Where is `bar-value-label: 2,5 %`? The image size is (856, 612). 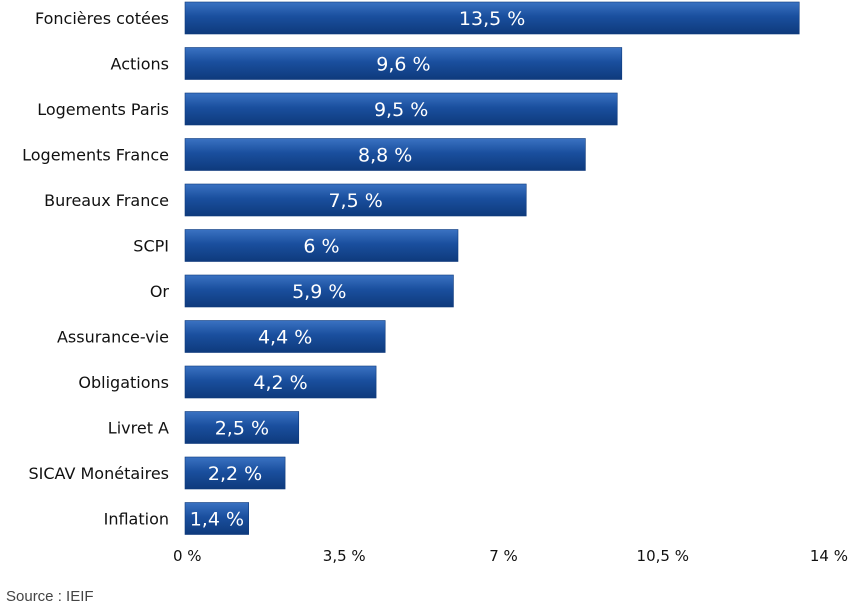
bar-value-label: 2,5 % is located at coordinates (242, 429).